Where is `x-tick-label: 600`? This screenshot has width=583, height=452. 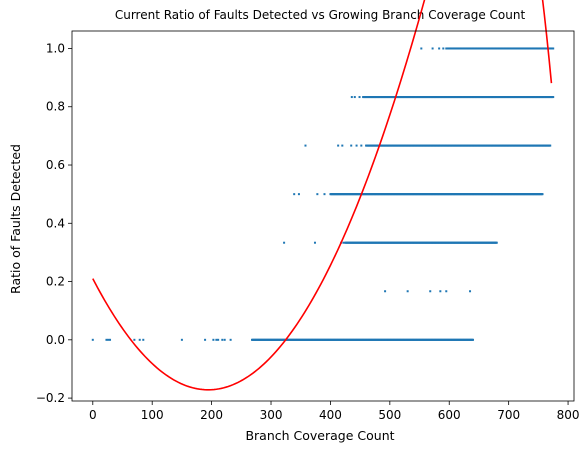 x-tick-label: 600 is located at coordinates (449, 415).